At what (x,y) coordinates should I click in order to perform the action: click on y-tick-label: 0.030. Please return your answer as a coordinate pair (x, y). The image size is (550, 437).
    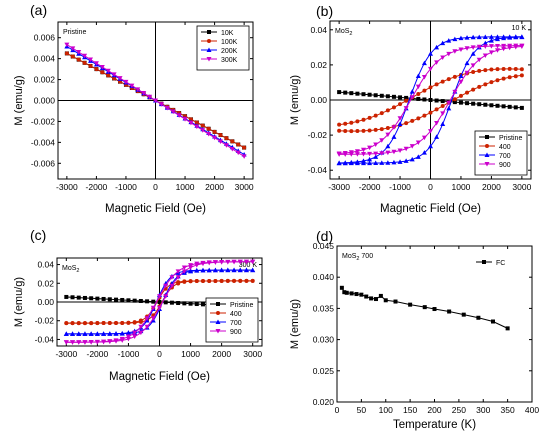
    Looking at the image, I should click on (324, 340).